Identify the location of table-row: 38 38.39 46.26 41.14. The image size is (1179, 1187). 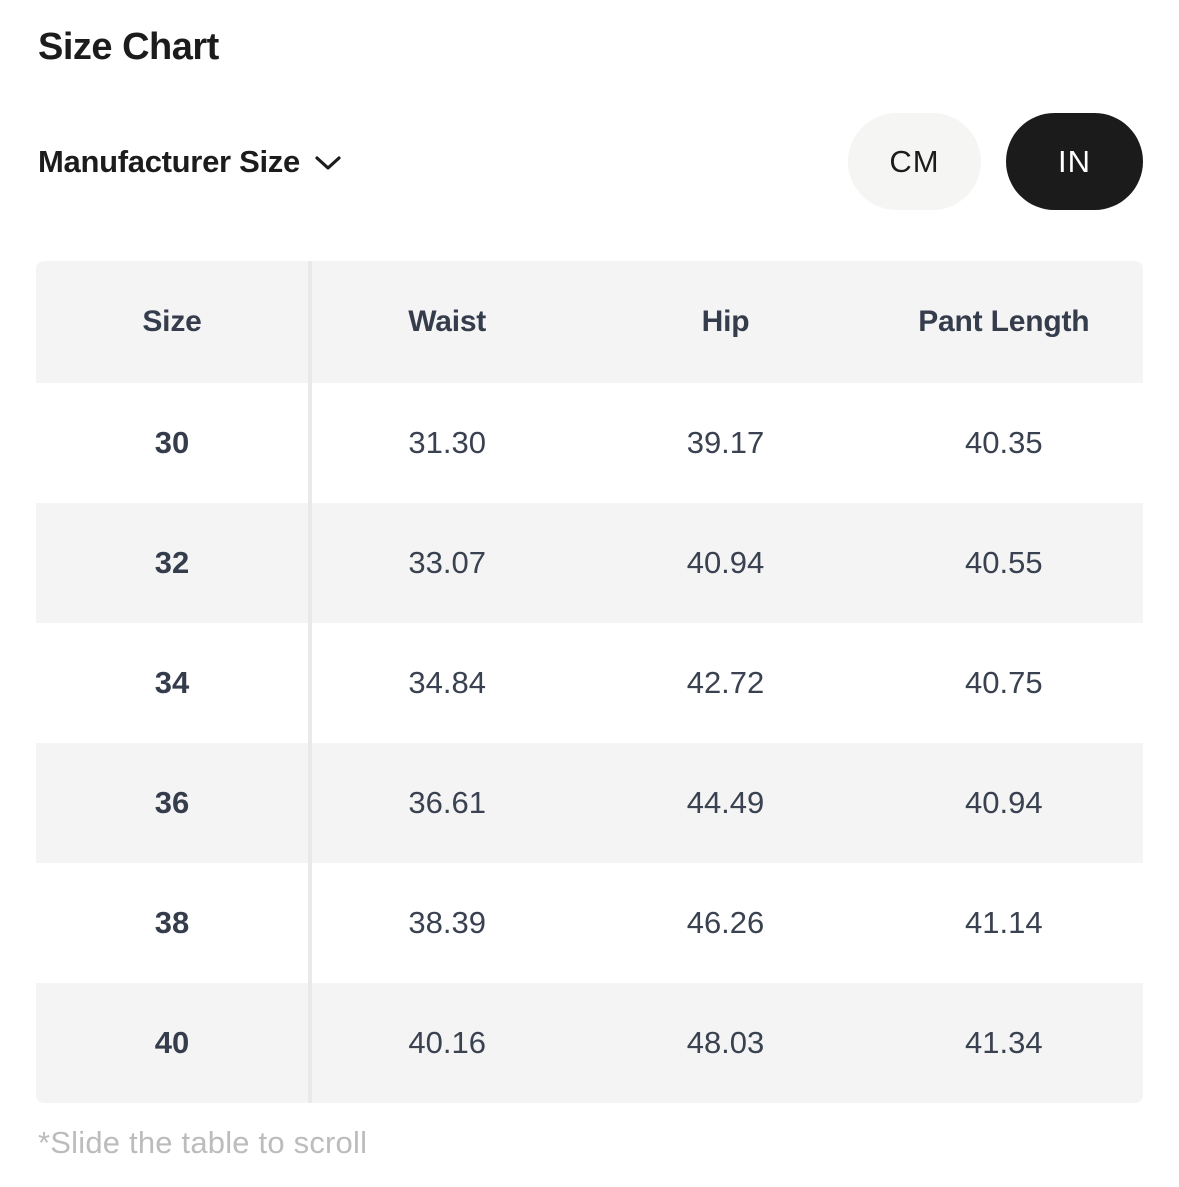
(589, 923).